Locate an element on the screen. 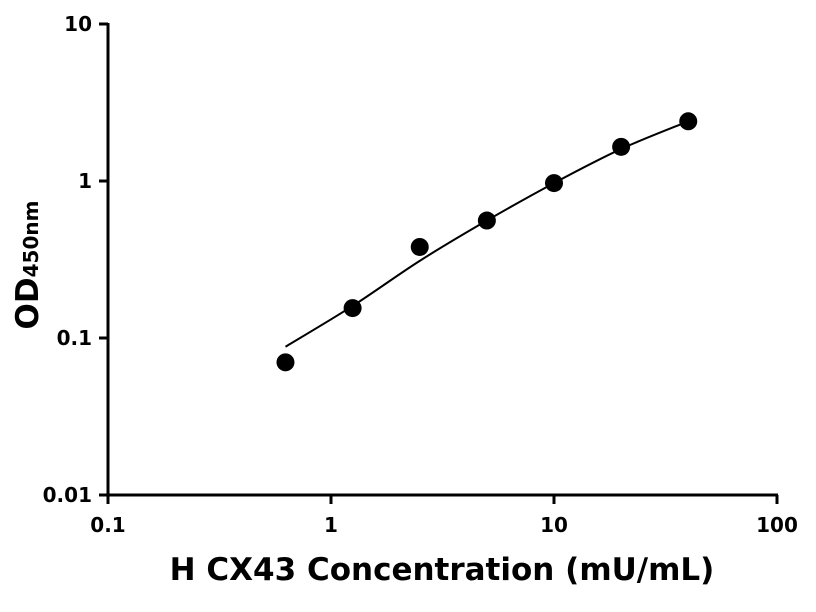  y-tick-label: 10 is located at coordinates (78, 24).